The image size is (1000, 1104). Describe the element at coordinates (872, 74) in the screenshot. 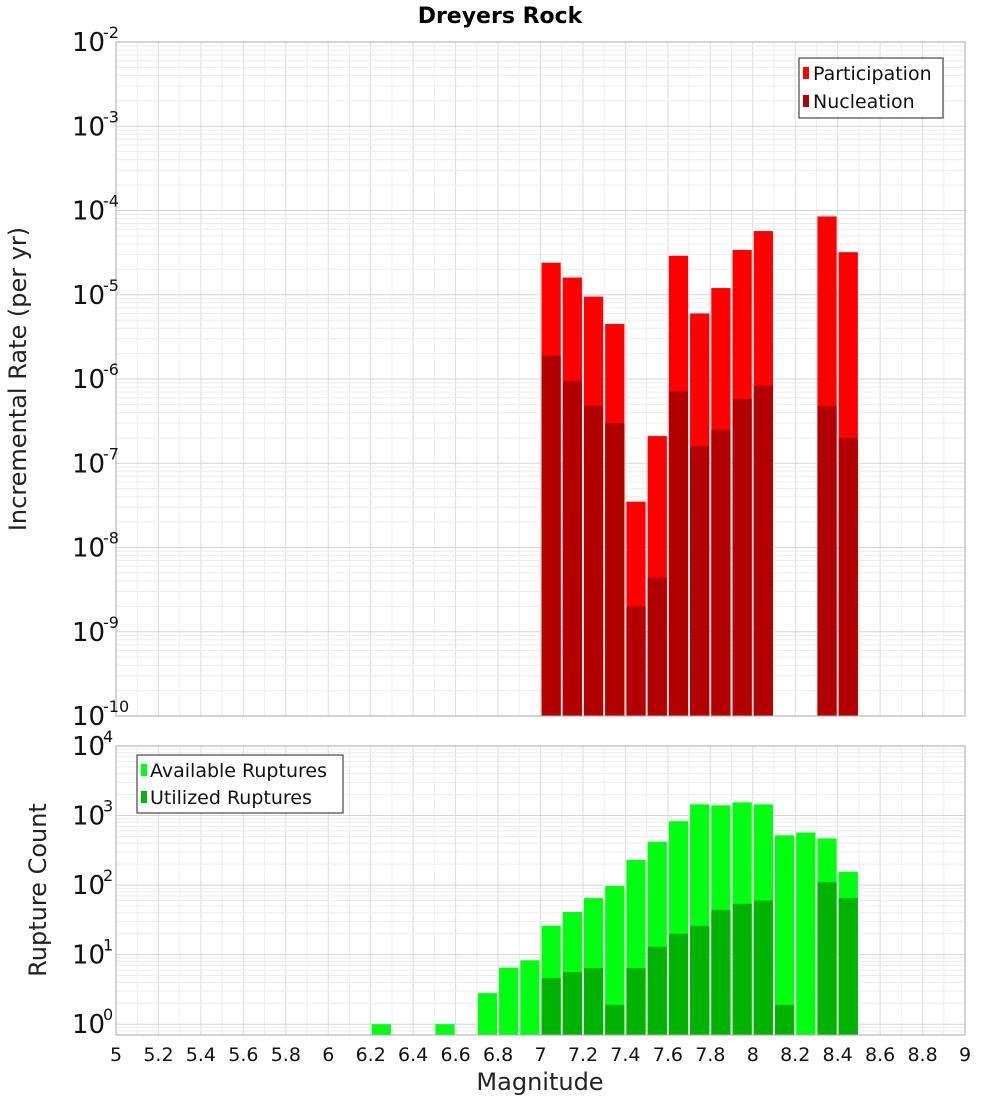

I see `legend-label-participation: Participation` at that location.